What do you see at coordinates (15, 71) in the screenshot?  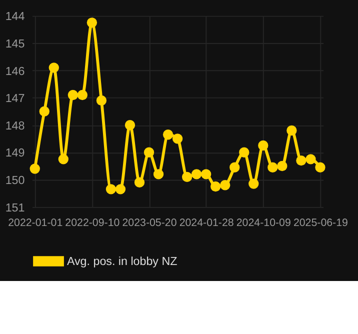 I see `y-tick-label: 146` at bounding box center [15, 71].